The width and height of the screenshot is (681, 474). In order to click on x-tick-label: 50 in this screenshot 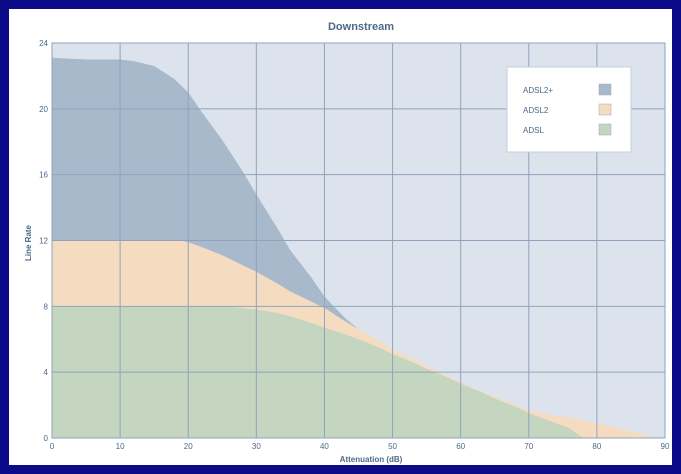, I will do `click(392, 446)`.